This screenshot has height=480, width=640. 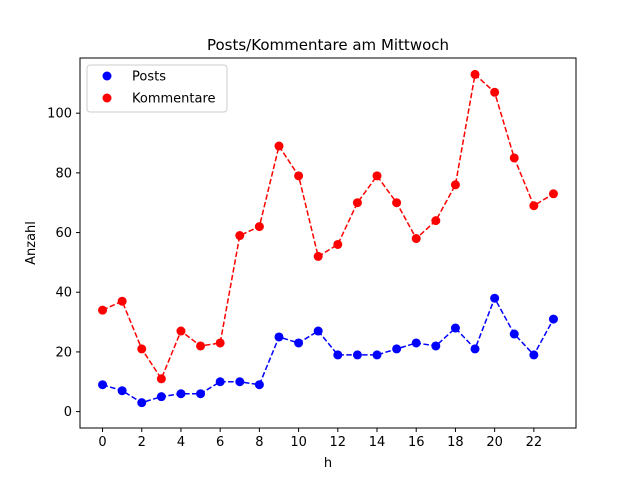 I want to click on x-tick-label: 16, so click(x=416, y=442).